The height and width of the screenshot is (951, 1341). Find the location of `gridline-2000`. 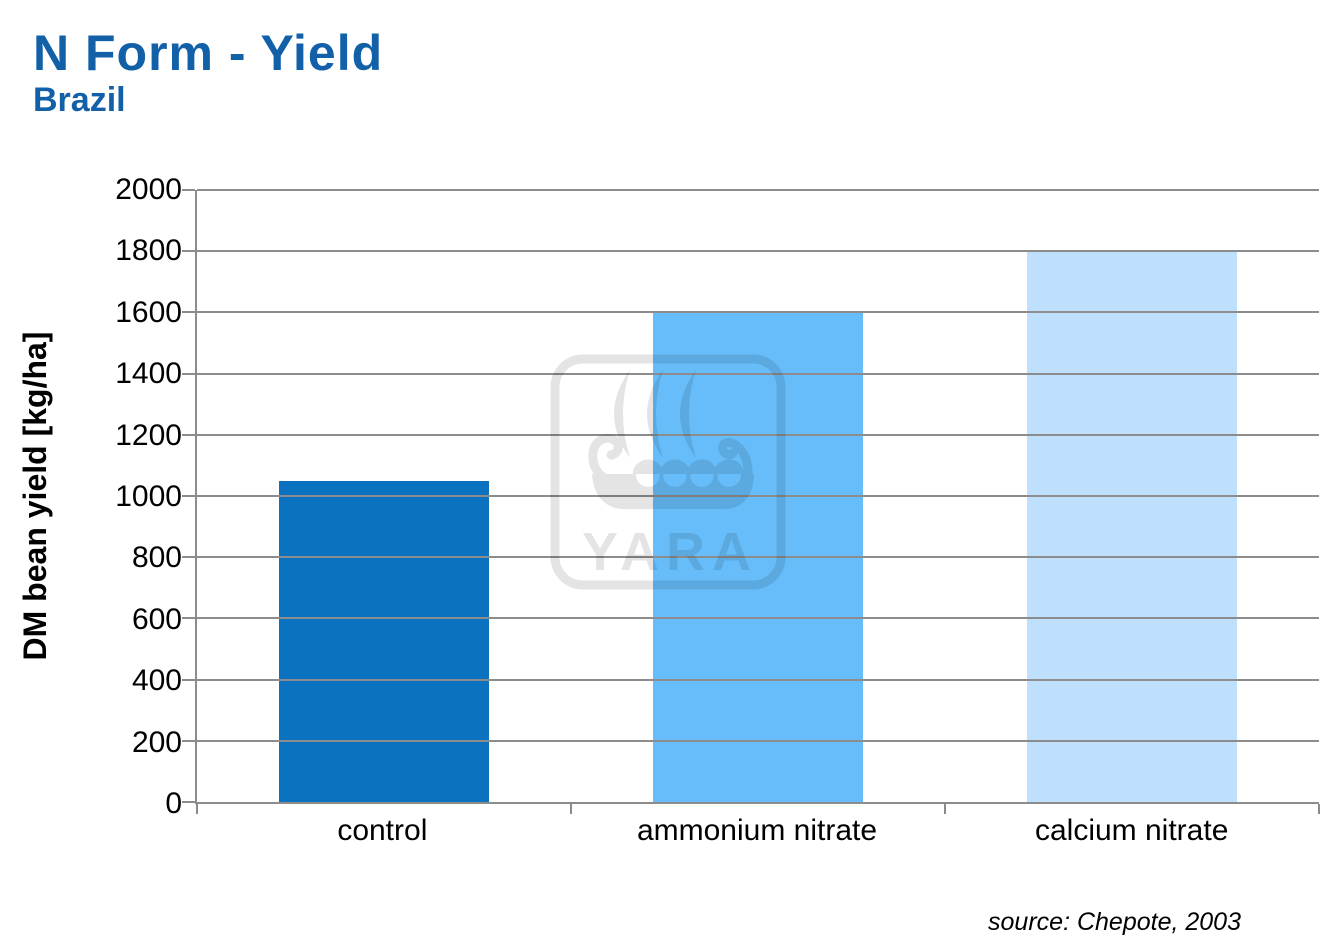

gridline-2000 is located at coordinates (758, 190).